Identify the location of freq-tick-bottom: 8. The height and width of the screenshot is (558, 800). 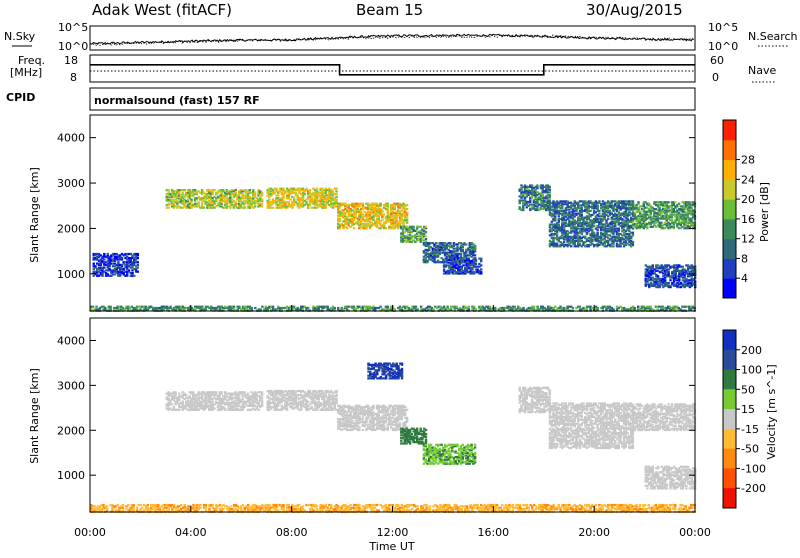
(73, 77).